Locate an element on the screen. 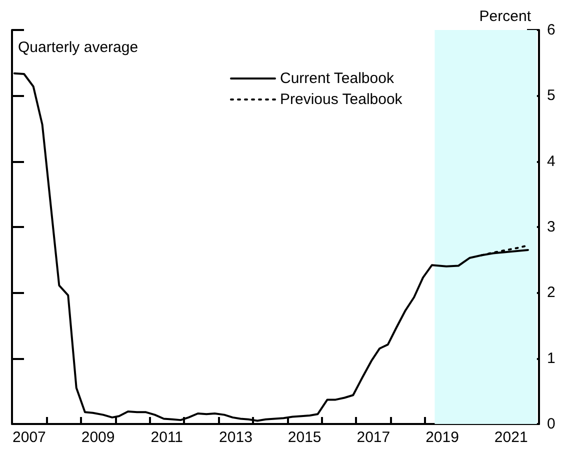  y-tick-label: 3 is located at coordinates (551, 227).